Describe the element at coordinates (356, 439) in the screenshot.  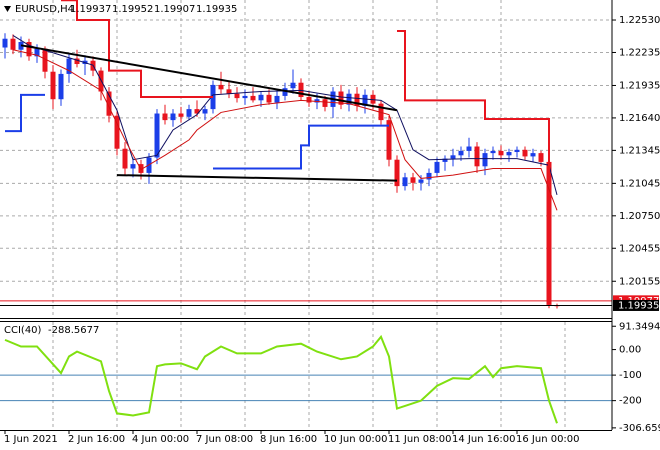
I see `x-tick-label: 10 Jun 00:00` at that location.